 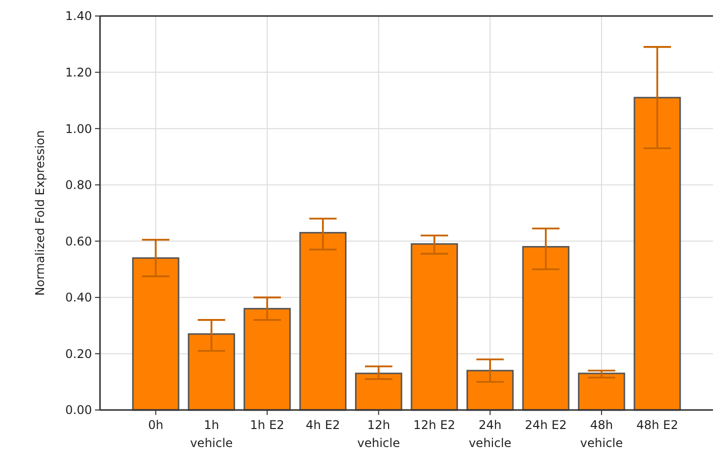 I want to click on x-tick-label: 1h vehicle, so click(x=211, y=434).